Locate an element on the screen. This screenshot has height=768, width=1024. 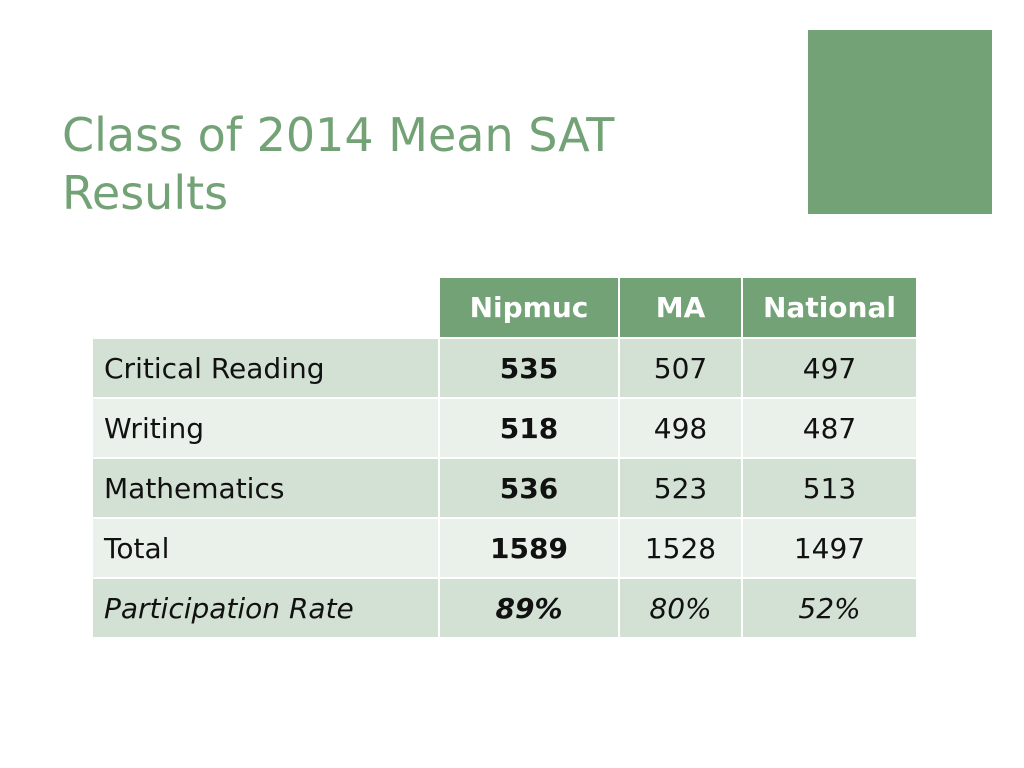
ma-value: 498 is located at coordinates (681, 428).